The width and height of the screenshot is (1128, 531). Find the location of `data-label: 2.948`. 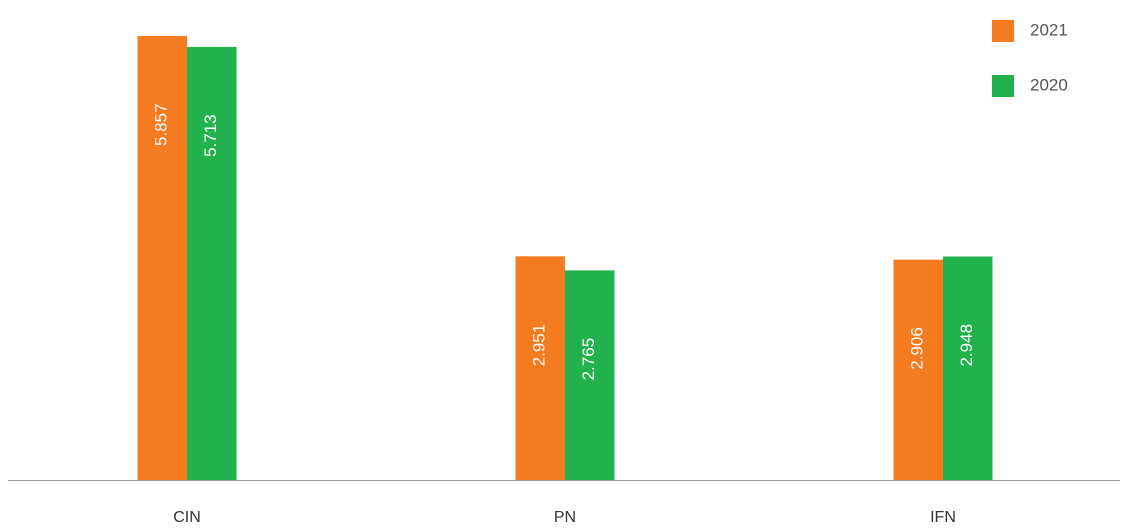

data-label: 2.948 is located at coordinates (966, 345).